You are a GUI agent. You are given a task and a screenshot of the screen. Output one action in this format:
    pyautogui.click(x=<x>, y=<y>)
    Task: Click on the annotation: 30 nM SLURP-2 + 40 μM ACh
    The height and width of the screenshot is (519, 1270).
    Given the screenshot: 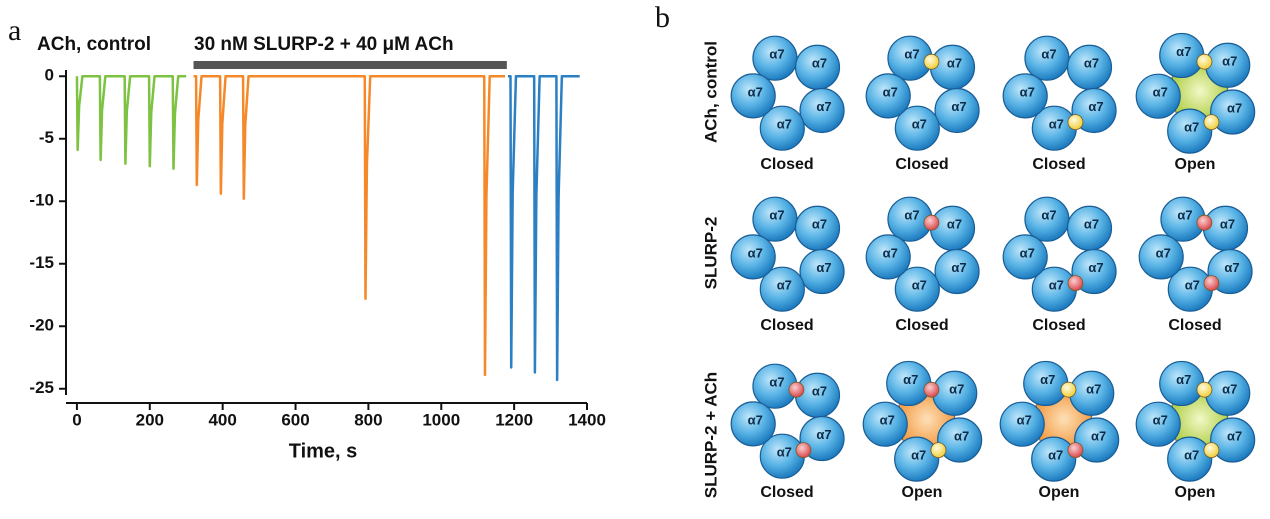 What is the action you would take?
    pyautogui.click(x=324, y=44)
    